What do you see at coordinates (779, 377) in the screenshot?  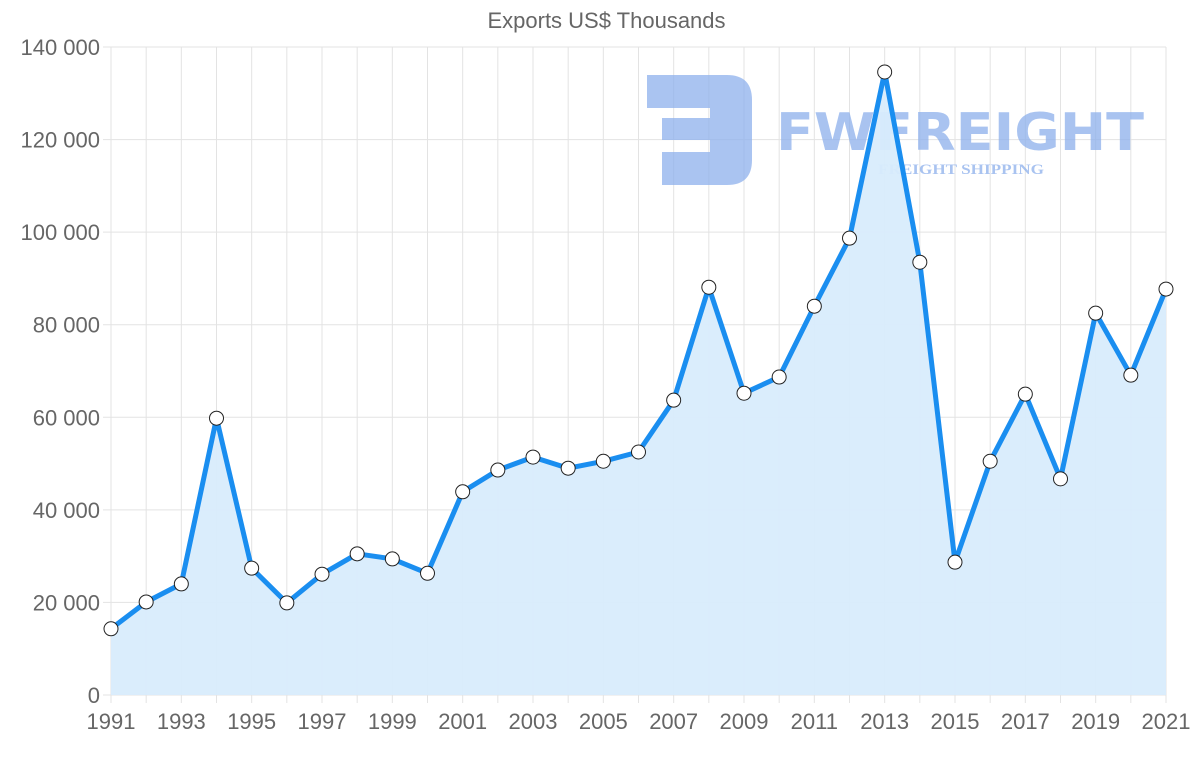 I see `data-point-2010` at bounding box center [779, 377].